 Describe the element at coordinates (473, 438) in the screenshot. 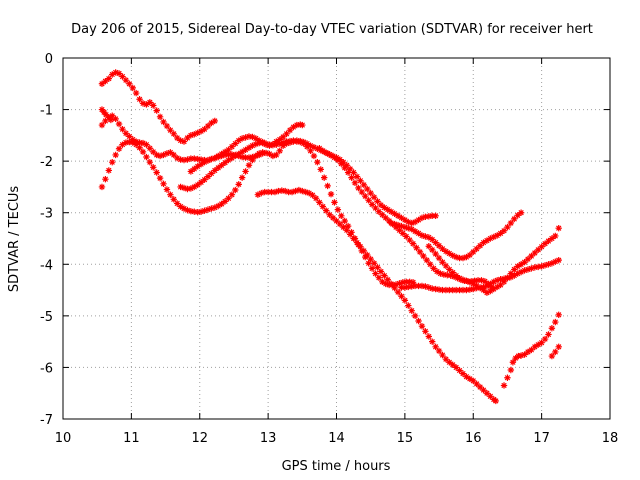

I see `x-tick-label: 16` at that location.